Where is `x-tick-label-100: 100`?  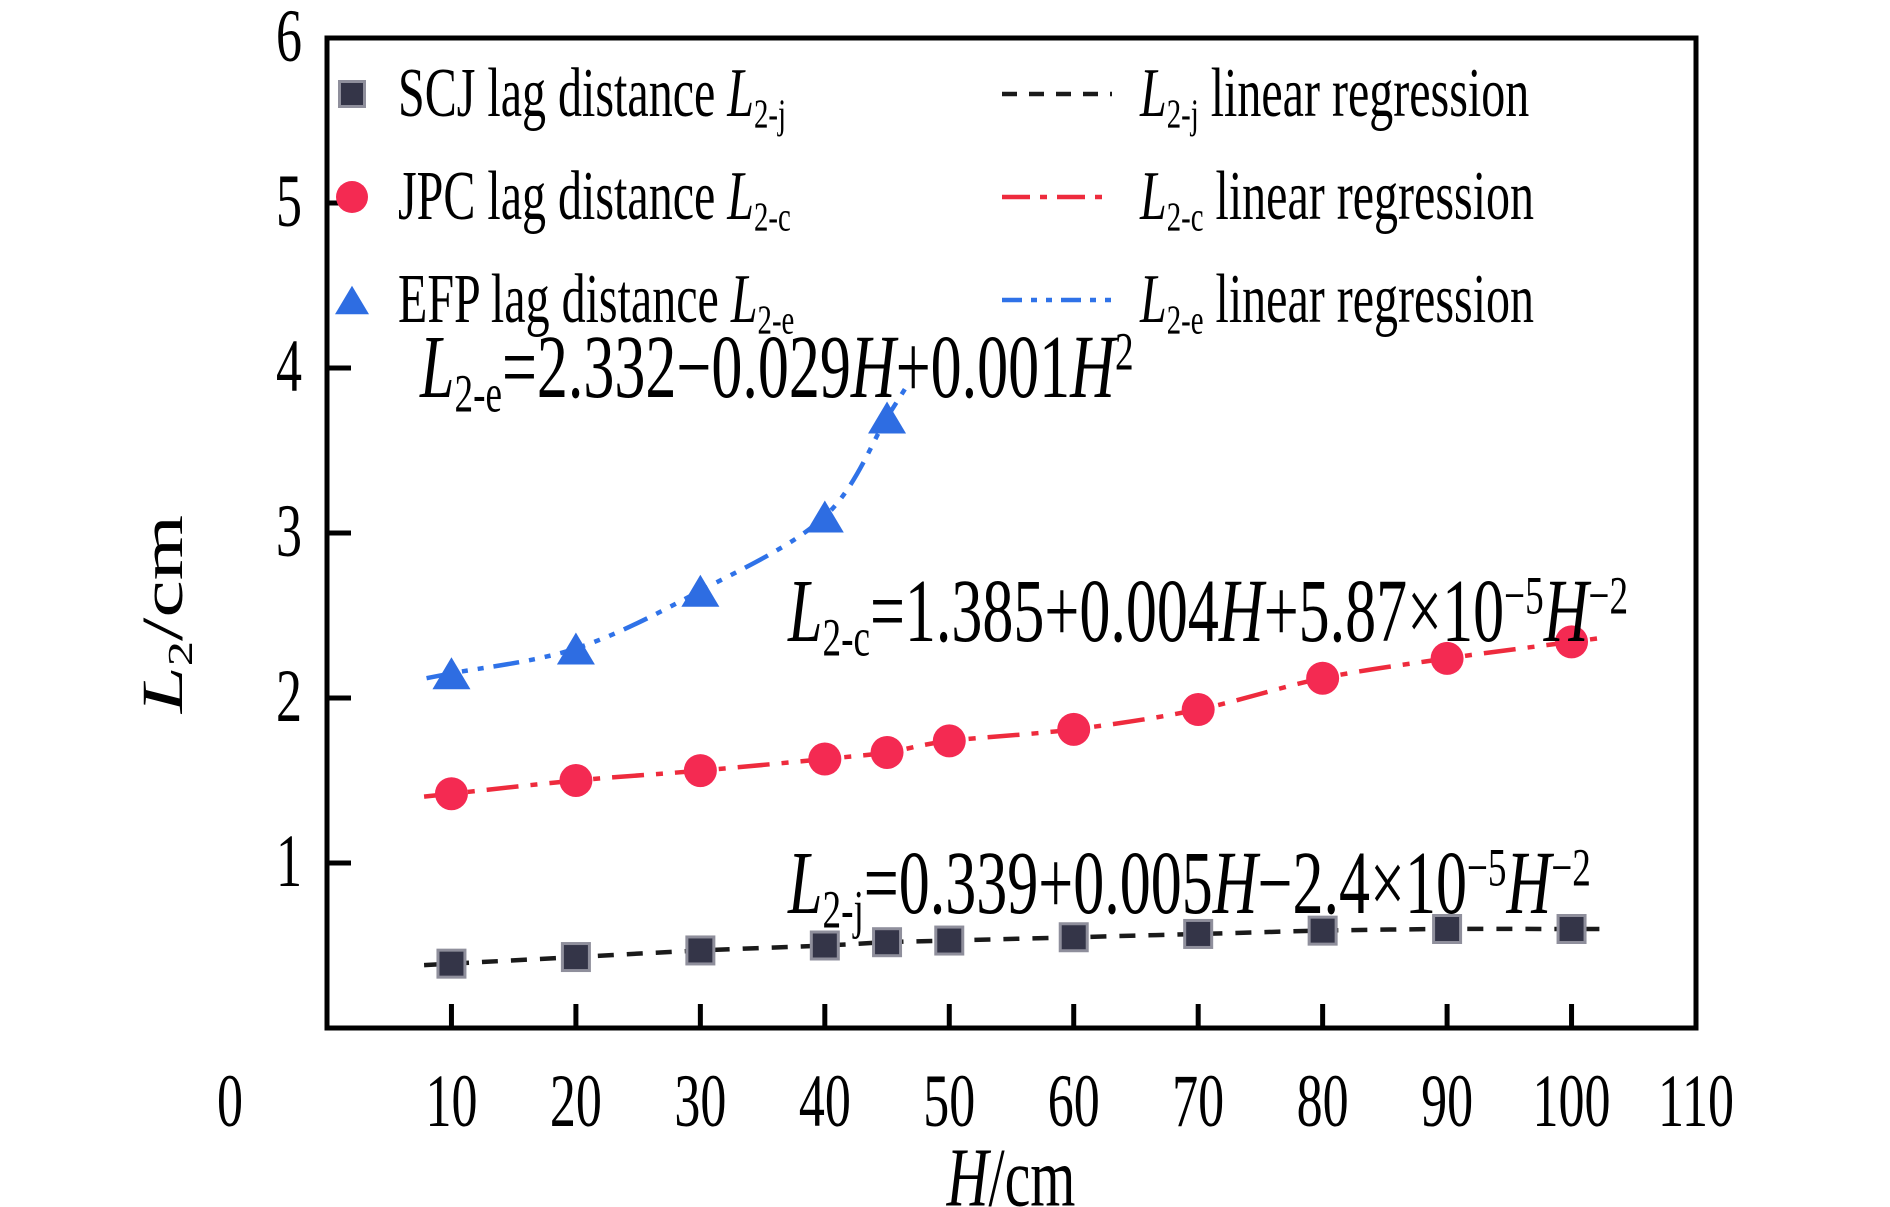
x-tick-label-100: 100 is located at coordinates (1571, 1102).